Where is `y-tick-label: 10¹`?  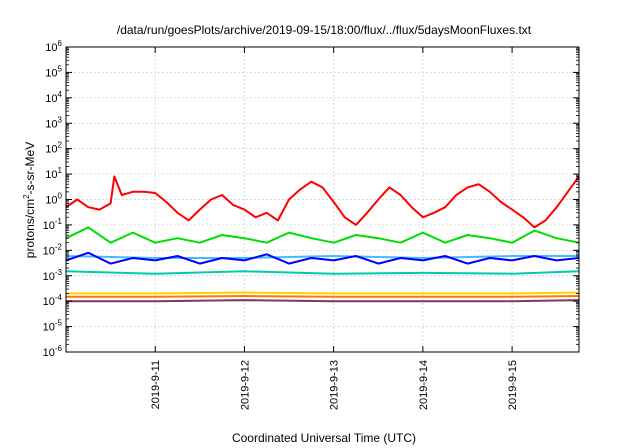 y-tick-label: 10¹ is located at coordinates (53, 173).